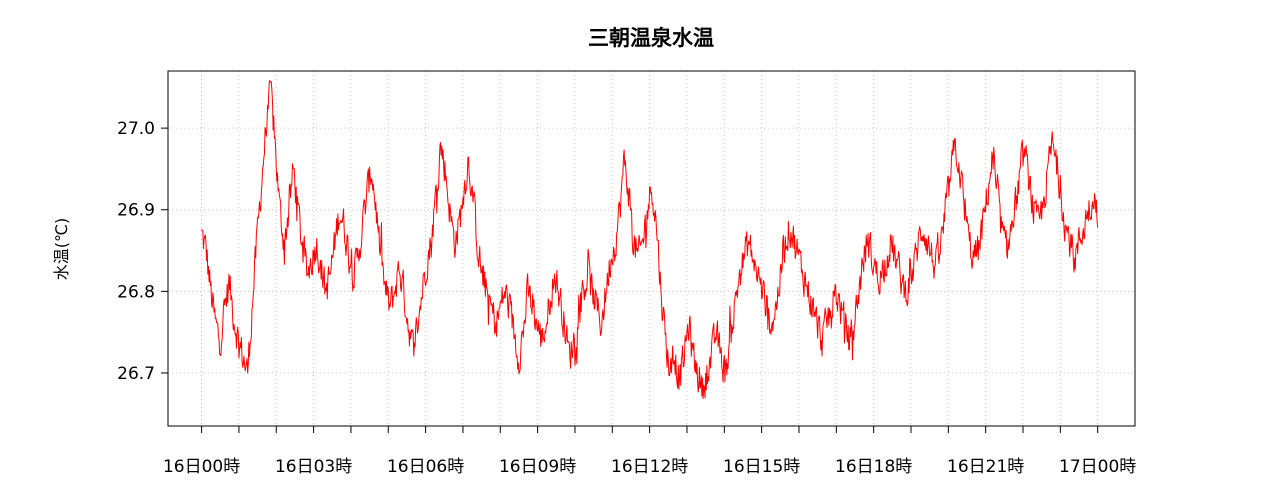  I want to click on x-tick-label: 16日12時, so click(649, 467).